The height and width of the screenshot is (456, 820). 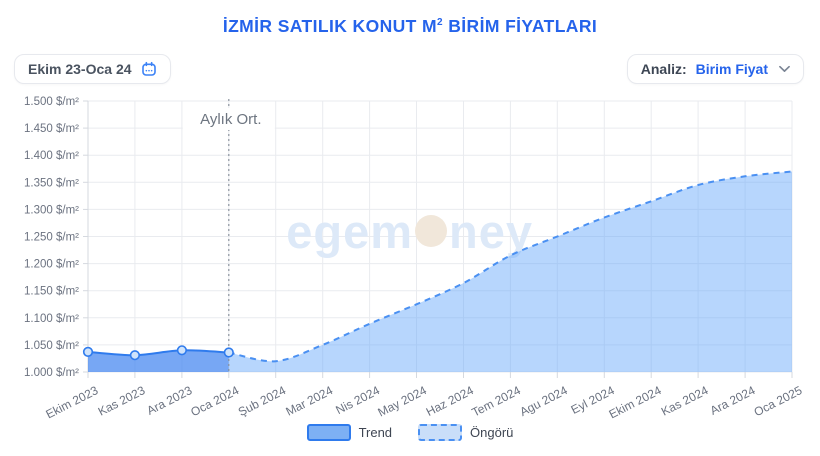 What do you see at coordinates (544, 401) in the screenshot?
I see `x-tick-label: Agu 2024` at bounding box center [544, 401].